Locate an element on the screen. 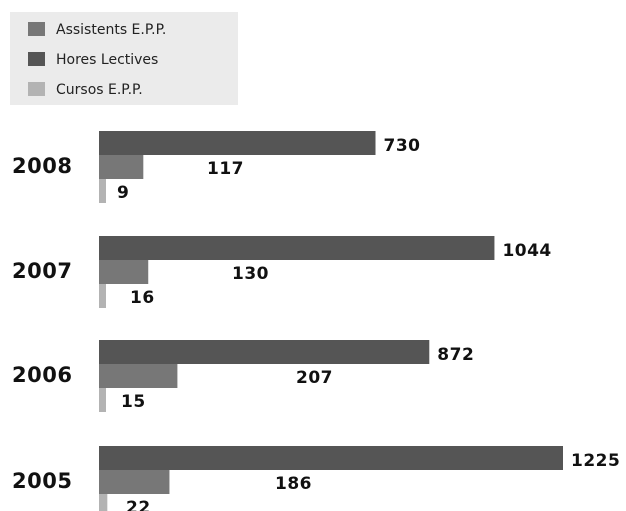 This screenshot has height=511, width=626. bar-cursos-e-p-p-2007 is located at coordinates (102, 296).